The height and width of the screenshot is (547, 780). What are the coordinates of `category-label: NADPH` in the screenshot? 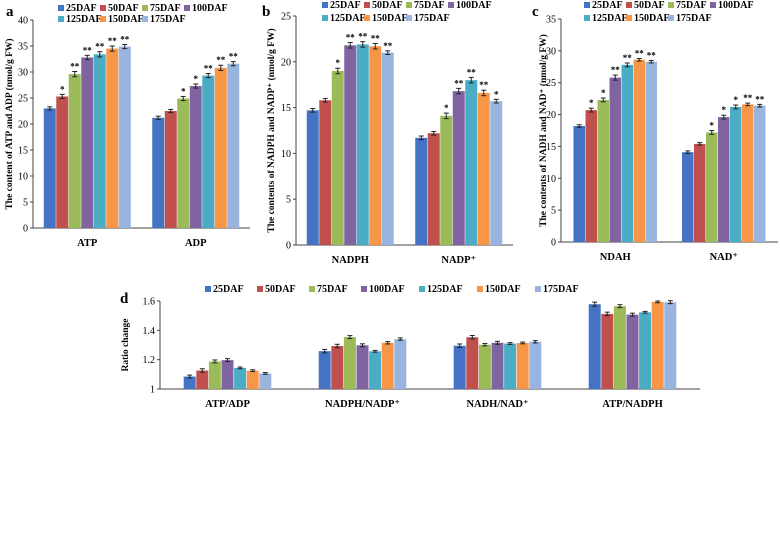 It's located at (350, 260).